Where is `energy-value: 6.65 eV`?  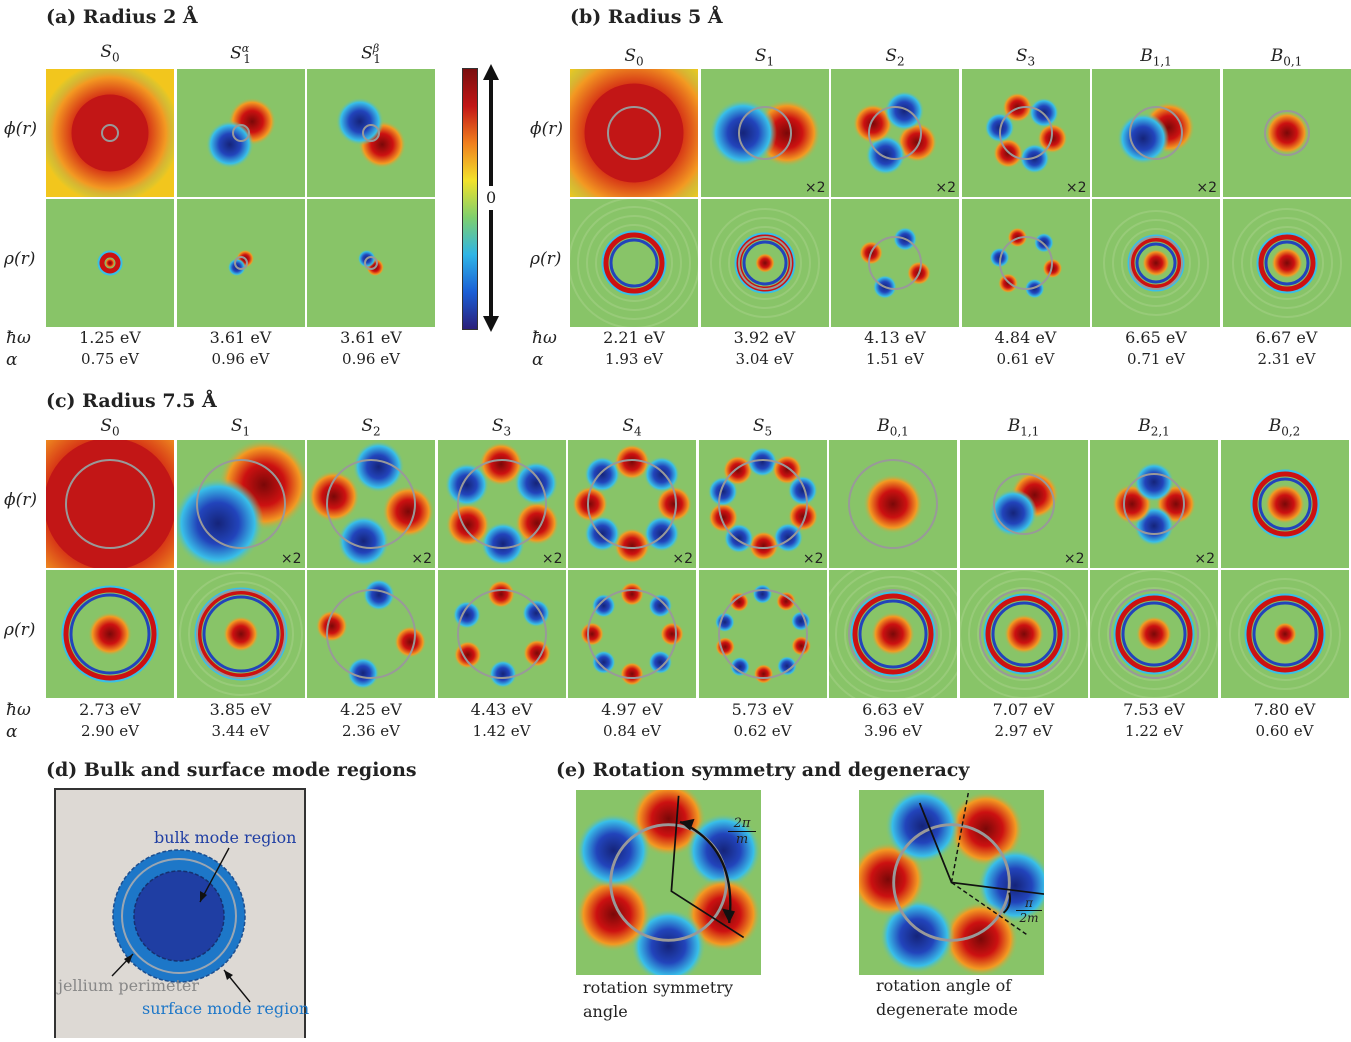 energy-value: 6.65 eV is located at coordinates (1156, 337).